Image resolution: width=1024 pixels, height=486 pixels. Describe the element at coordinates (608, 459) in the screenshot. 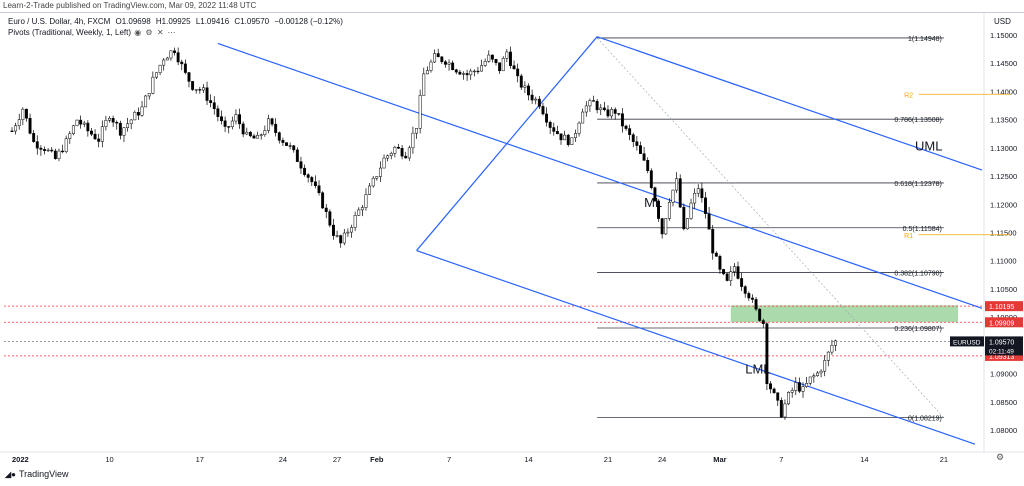

I see `x-tick-label: 21` at that location.